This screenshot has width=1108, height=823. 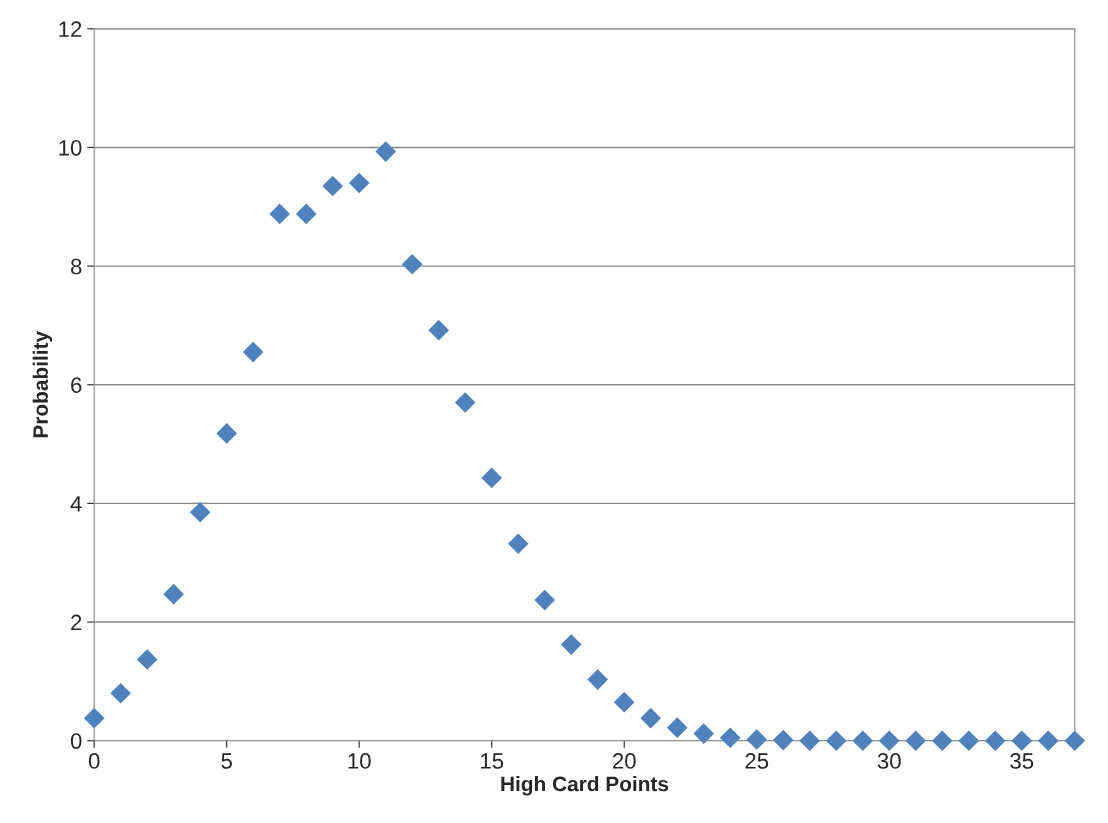 What do you see at coordinates (624, 761) in the screenshot?
I see `x-tick-label: 20` at bounding box center [624, 761].